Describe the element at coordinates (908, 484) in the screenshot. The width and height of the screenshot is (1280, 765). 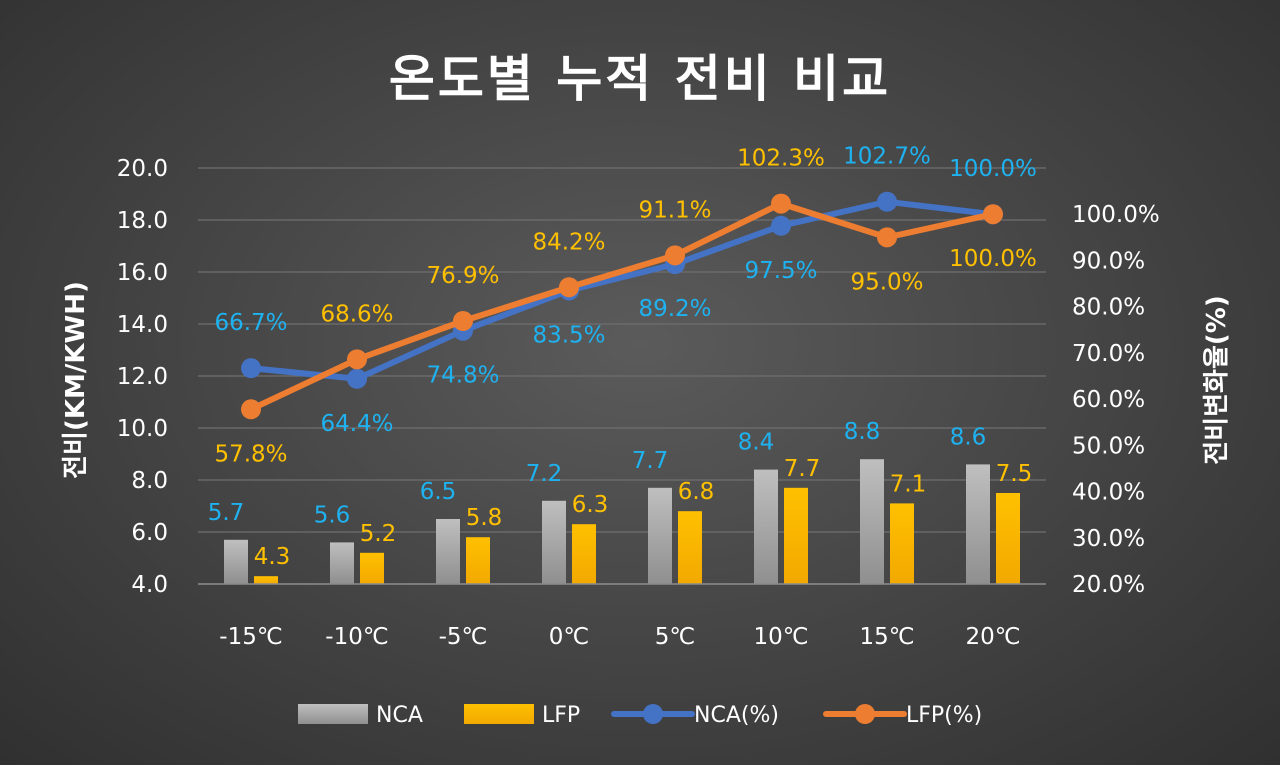
I see `bar-label-lfp: 7.1` at that location.